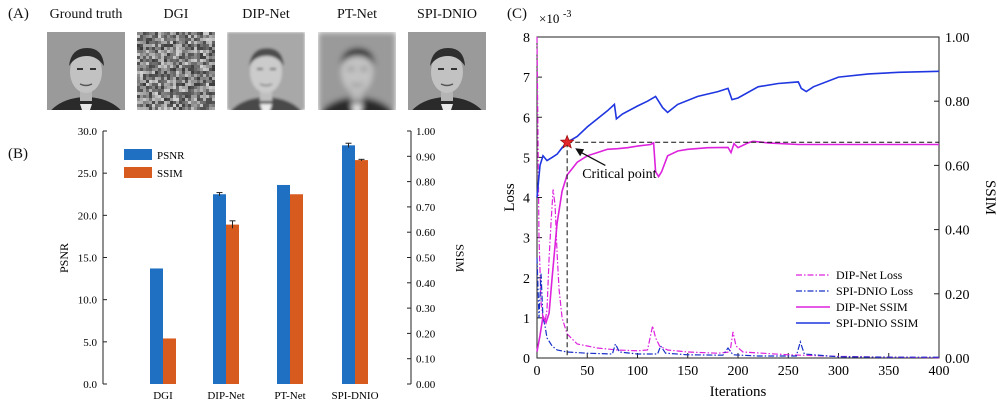  Describe the element at coordinates (283, 284) in the screenshot. I see `bar-psnr-PT-Net` at that location.